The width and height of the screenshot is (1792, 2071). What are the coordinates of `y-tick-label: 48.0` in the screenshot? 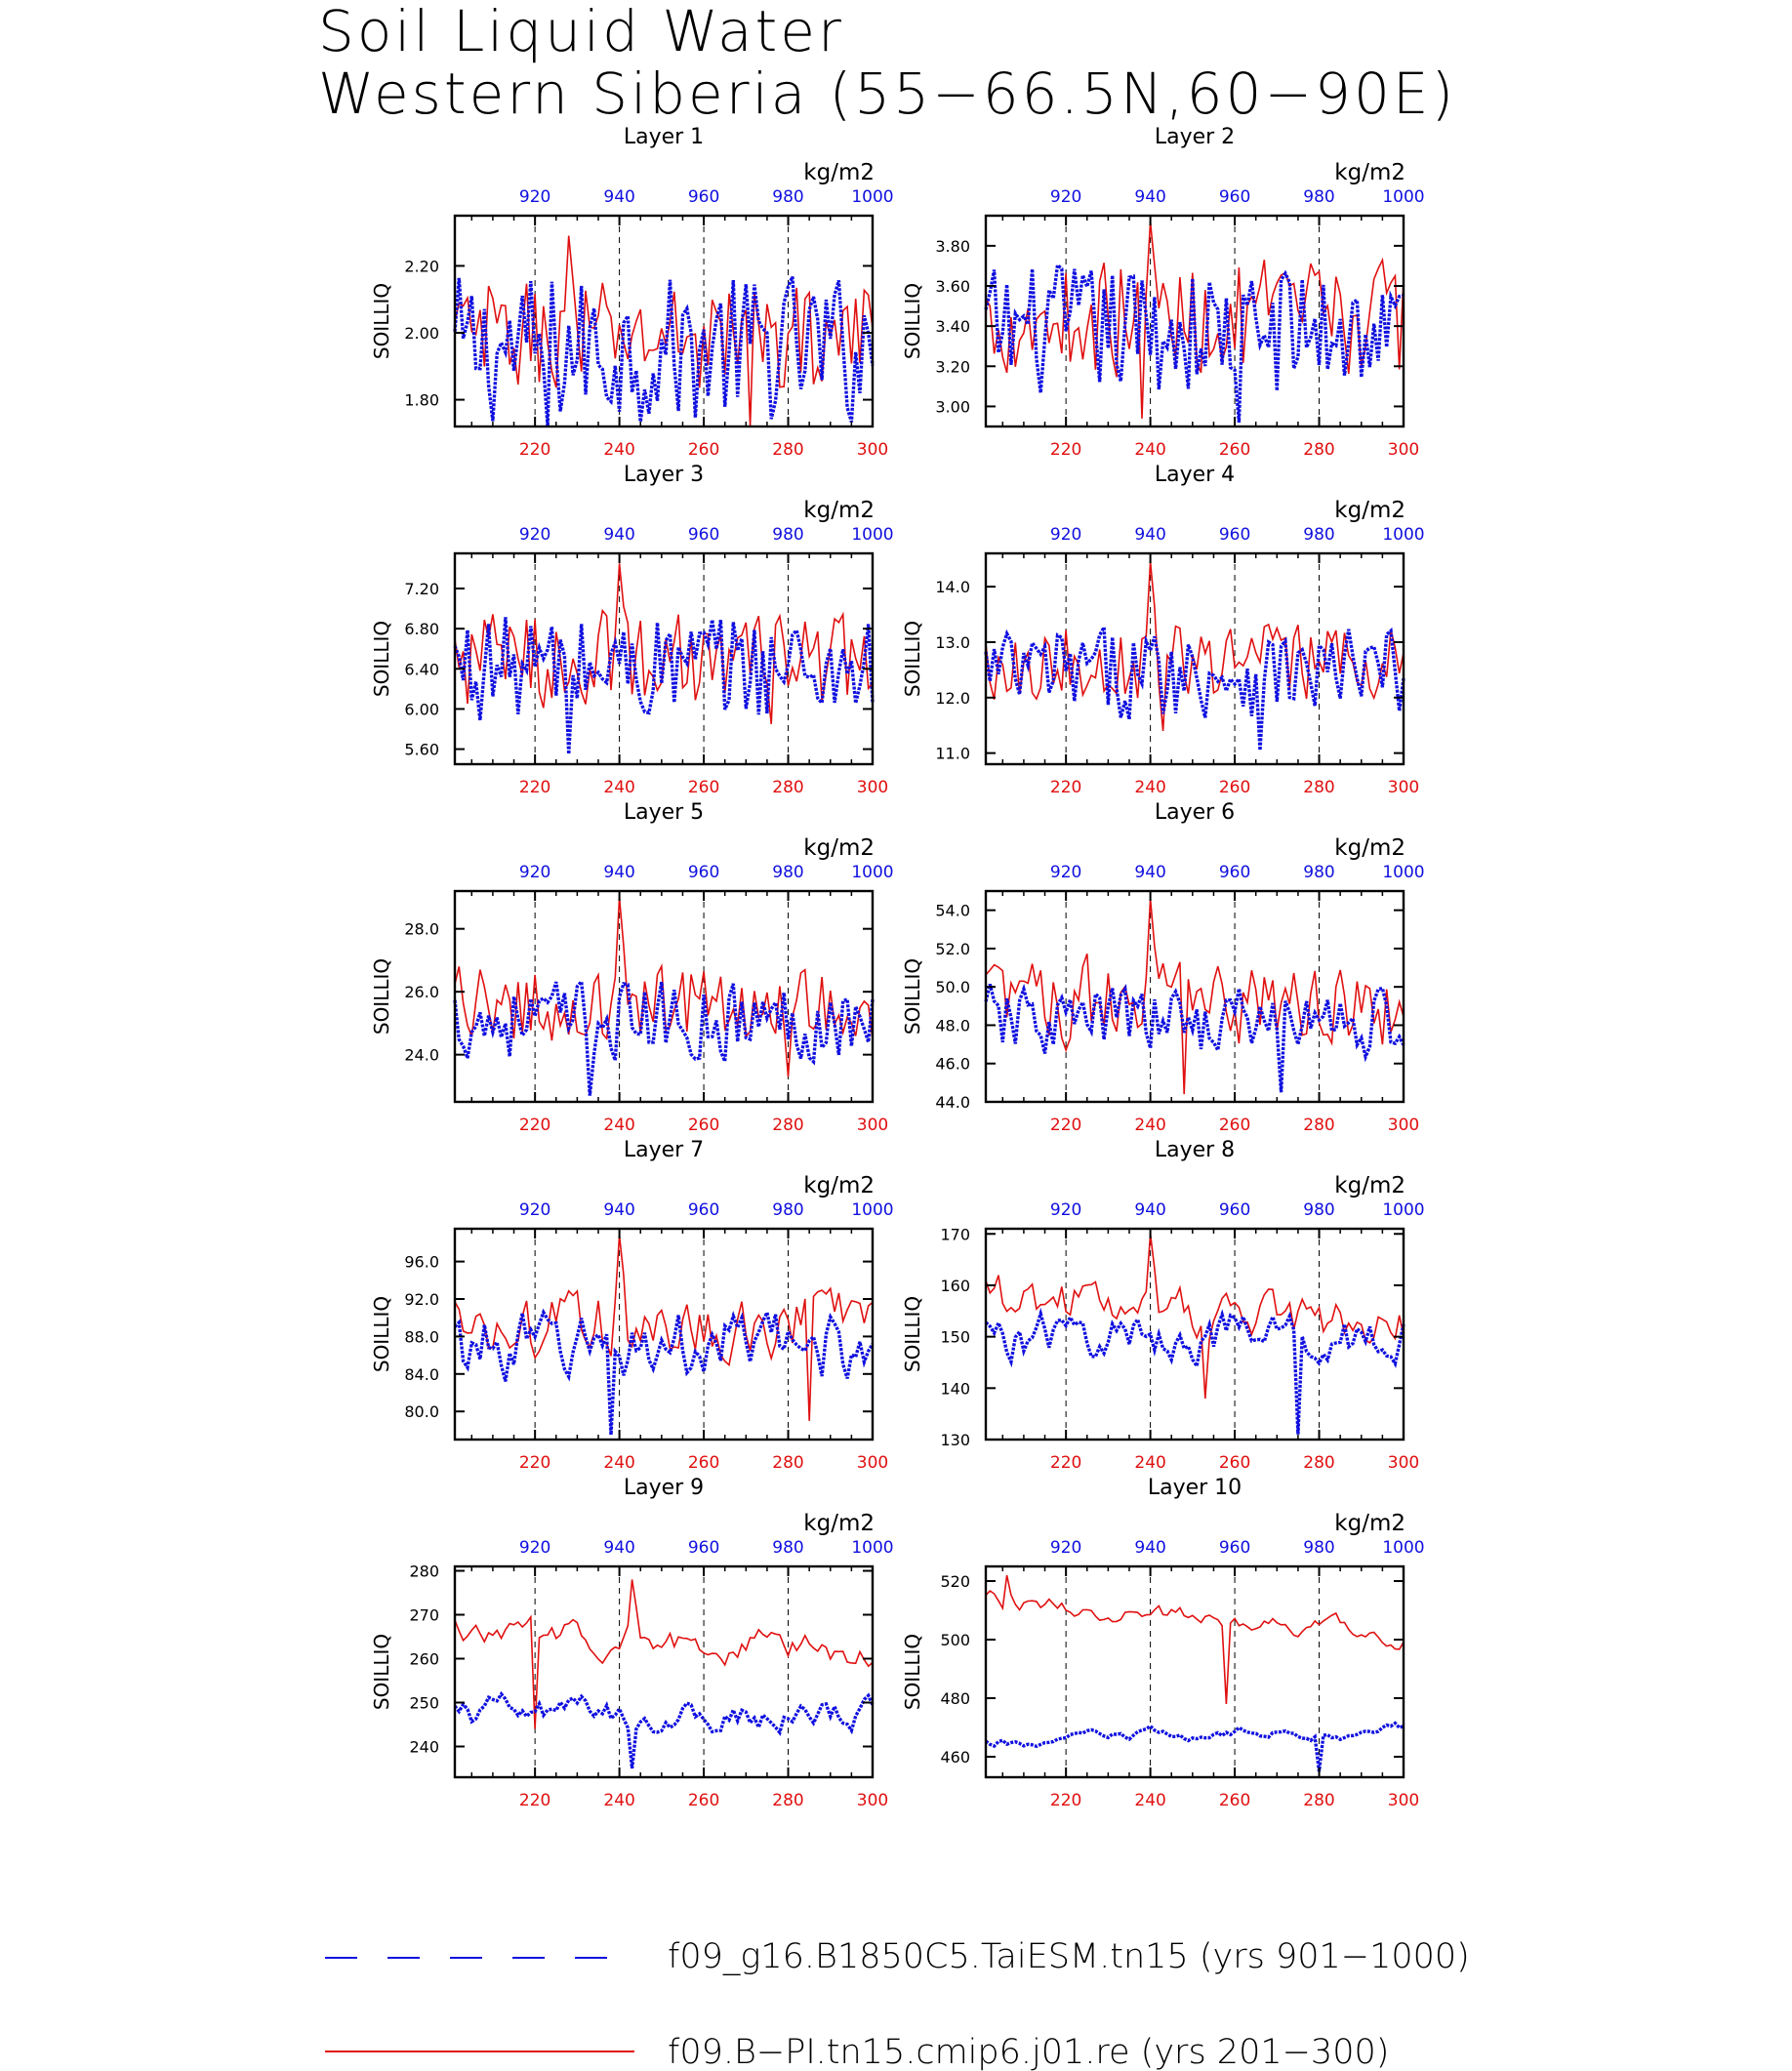 It's located at (952, 1025).